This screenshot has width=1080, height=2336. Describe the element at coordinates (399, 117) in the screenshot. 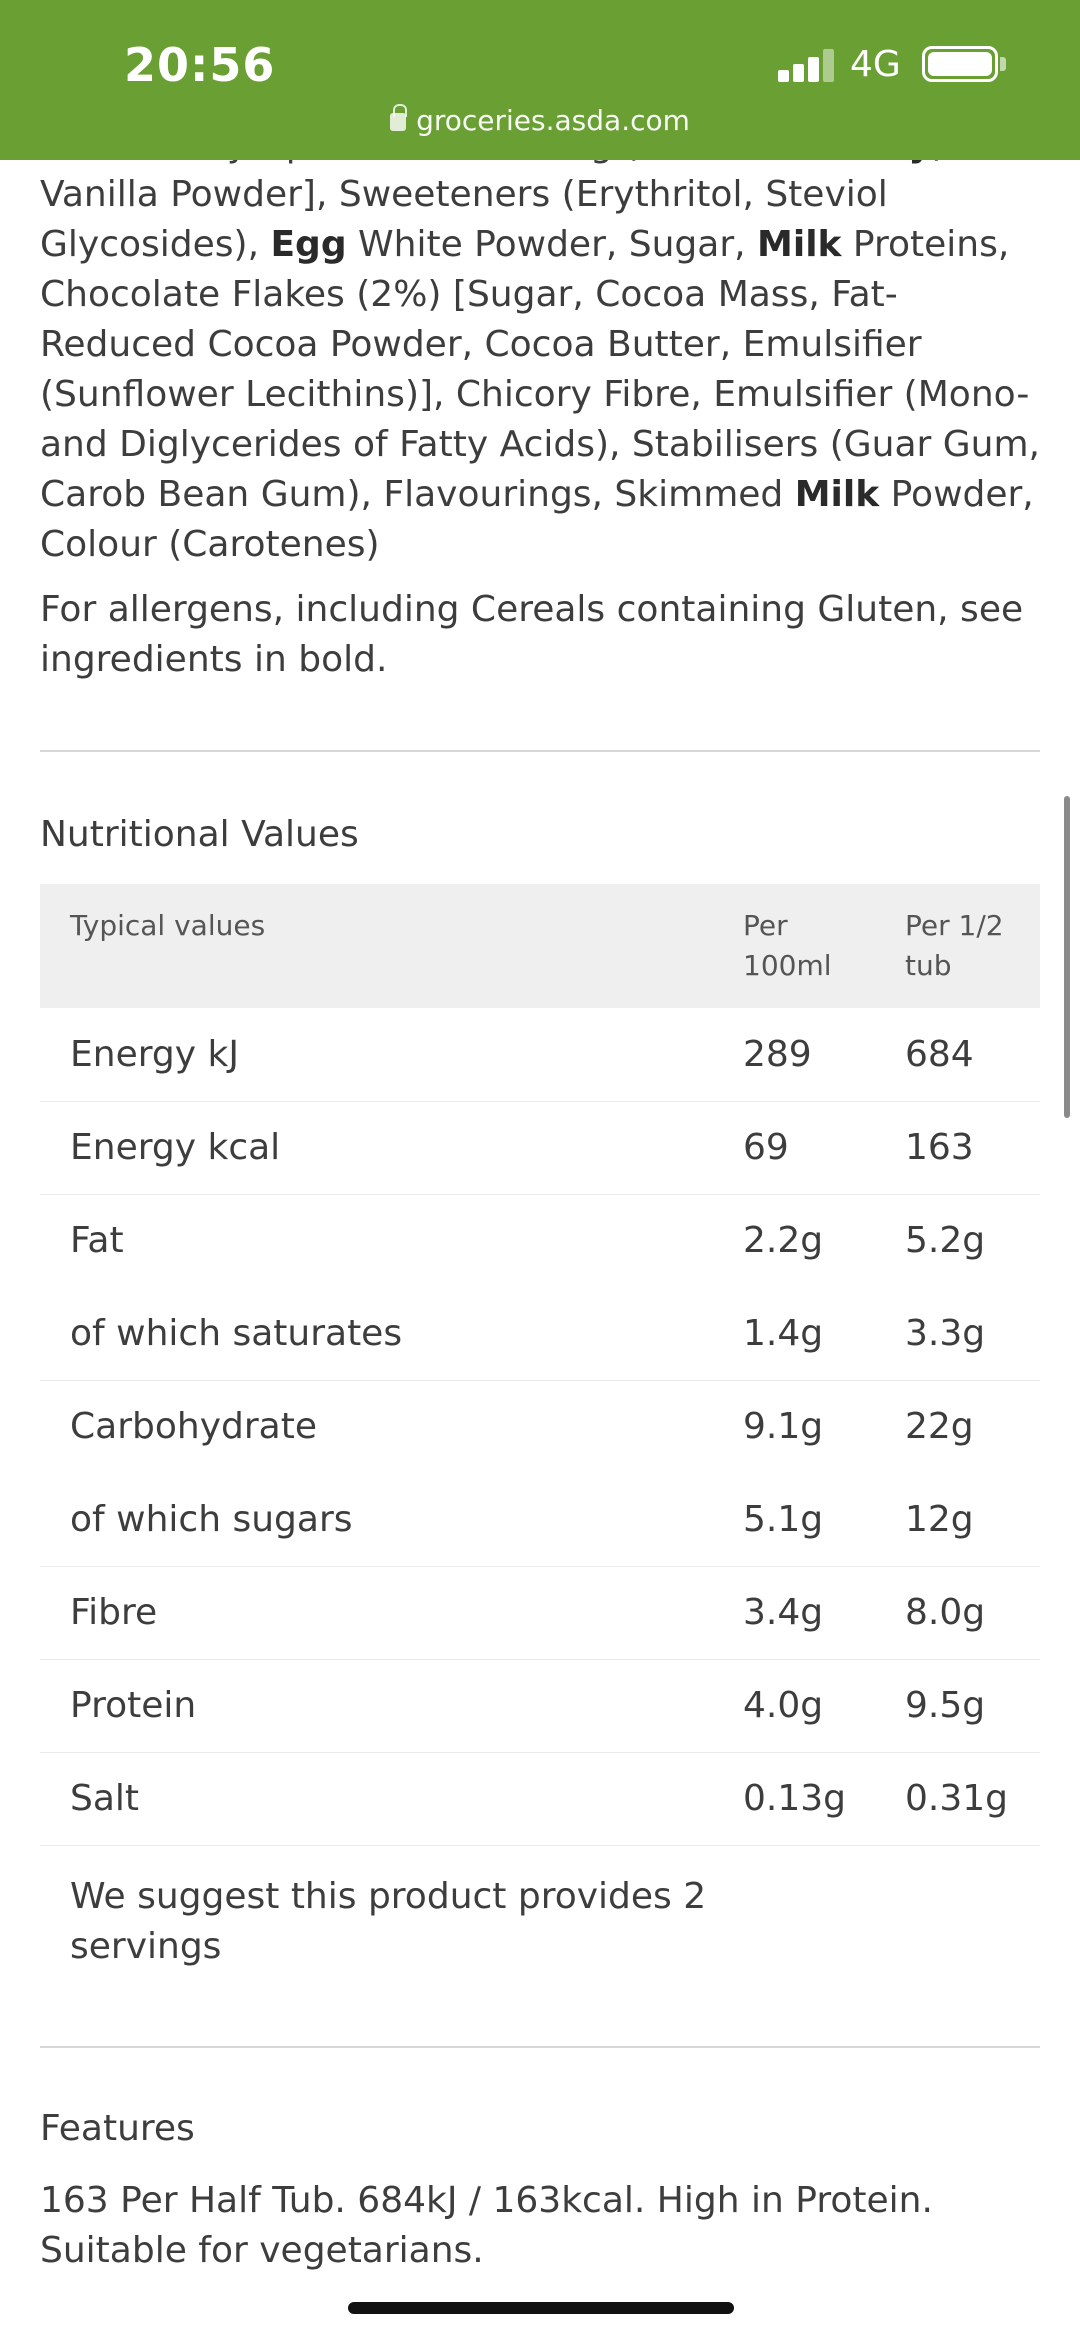

I see `lock-icon` at that location.